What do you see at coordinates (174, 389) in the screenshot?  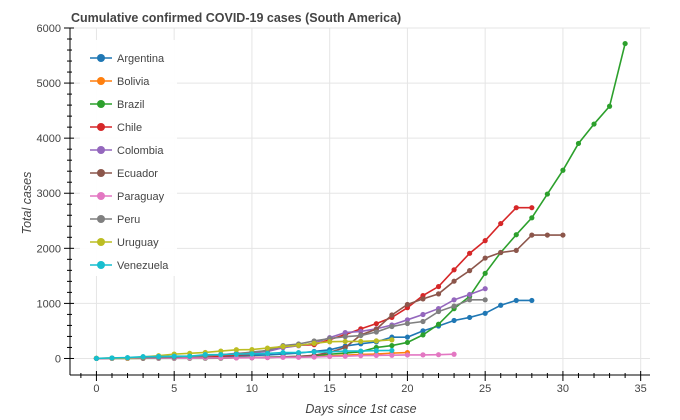 I see `x-tick-label: 5` at bounding box center [174, 389].